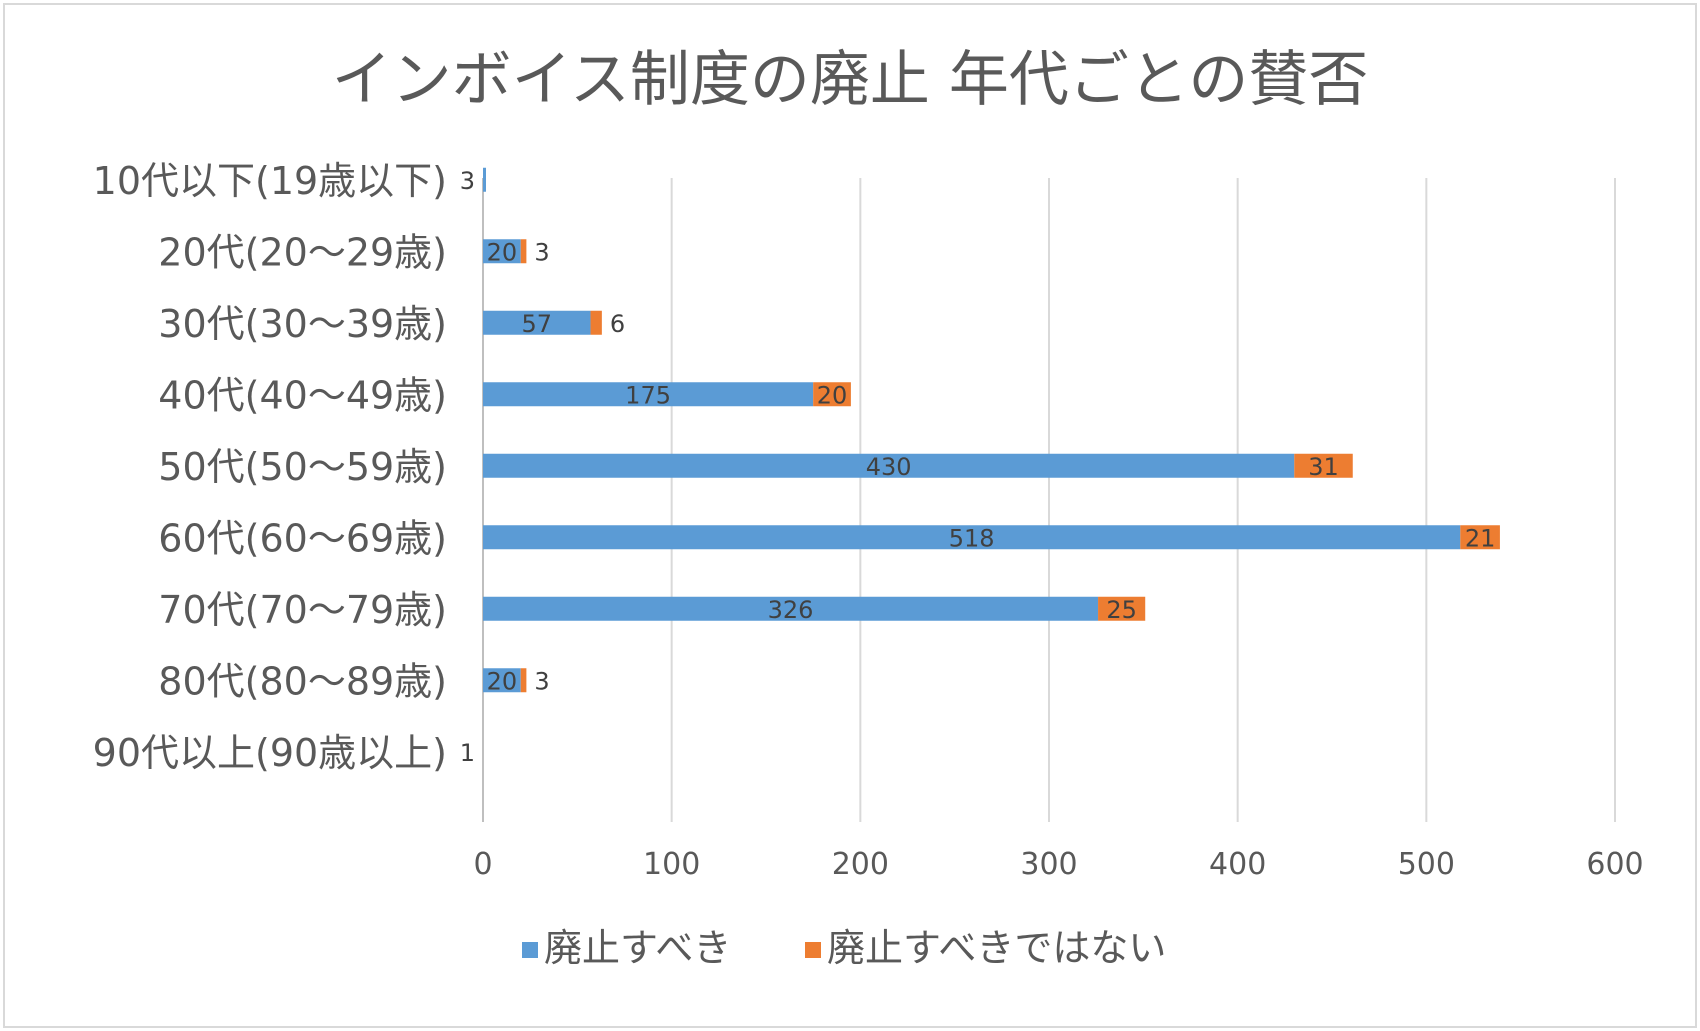 The height and width of the screenshot is (1031, 1700). I want to click on y-category-label: 70代(70～79歳), so click(302, 610).